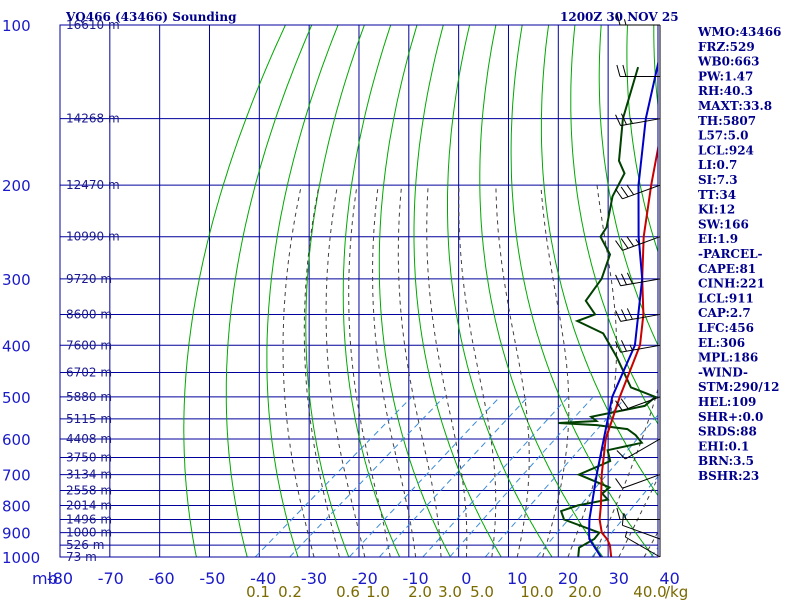 The width and height of the screenshot is (800, 600). What do you see at coordinates (348, 591) in the screenshot?
I see `mixing-ratio-label: 0.6` at bounding box center [348, 591].